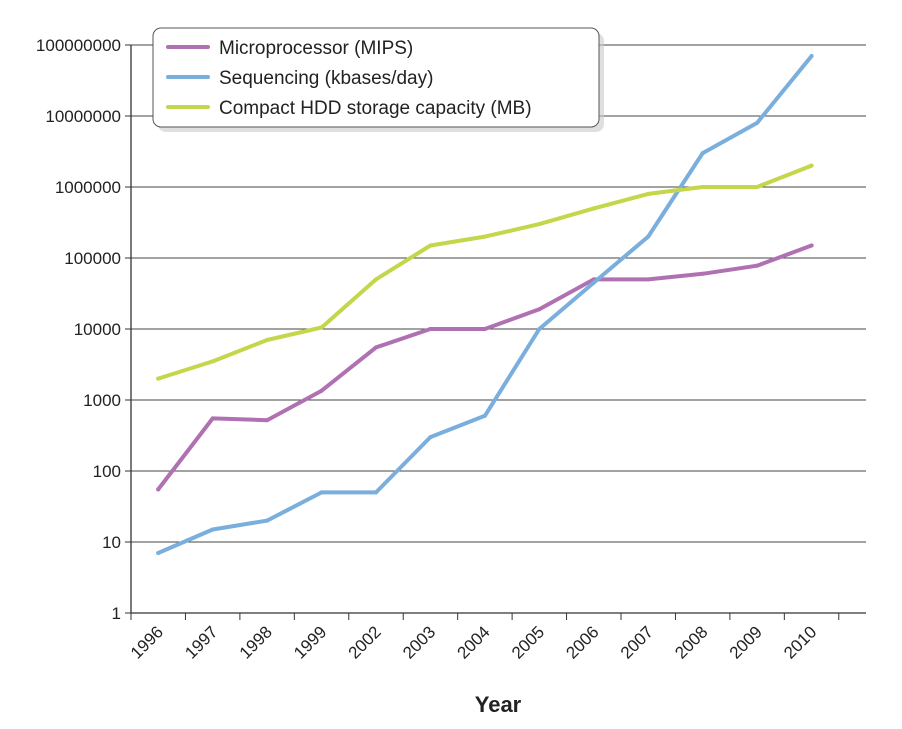  Describe the element at coordinates (528, 642) in the screenshot. I see `x-tick-label: 2005` at that location.